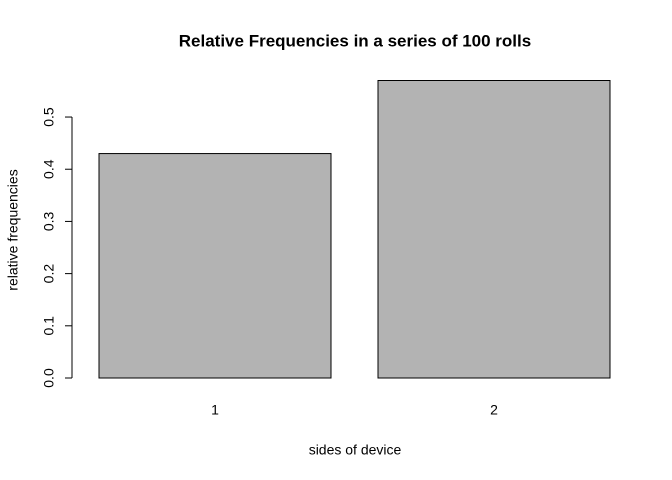 This screenshot has height=480, width=672. I want to click on x-tick-label: 2, so click(494, 410).